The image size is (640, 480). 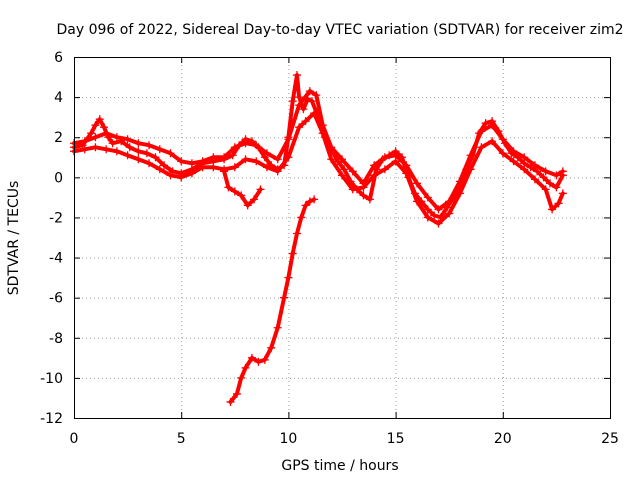 I want to click on x-tick-label: 25, so click(x=610, y=439).